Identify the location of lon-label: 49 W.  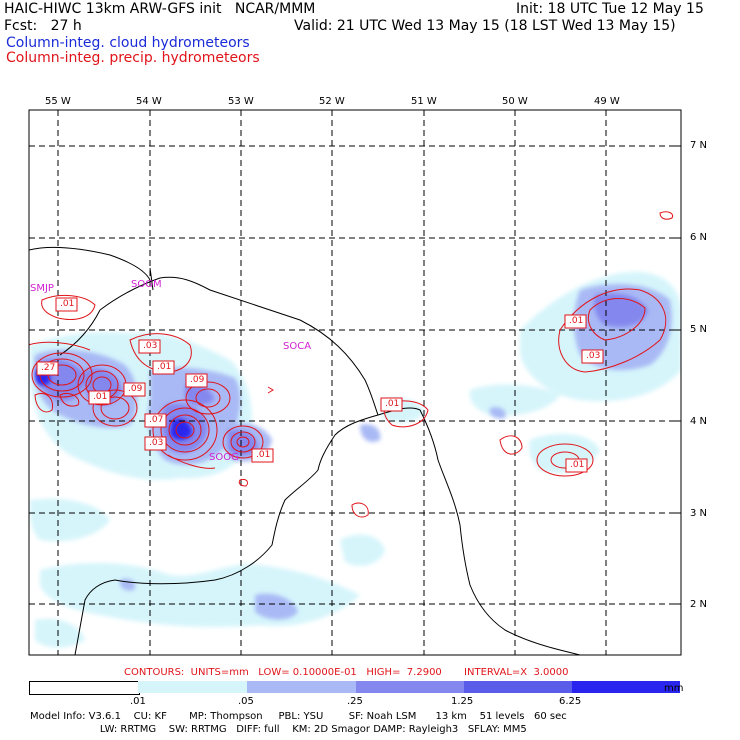
(607, 101).